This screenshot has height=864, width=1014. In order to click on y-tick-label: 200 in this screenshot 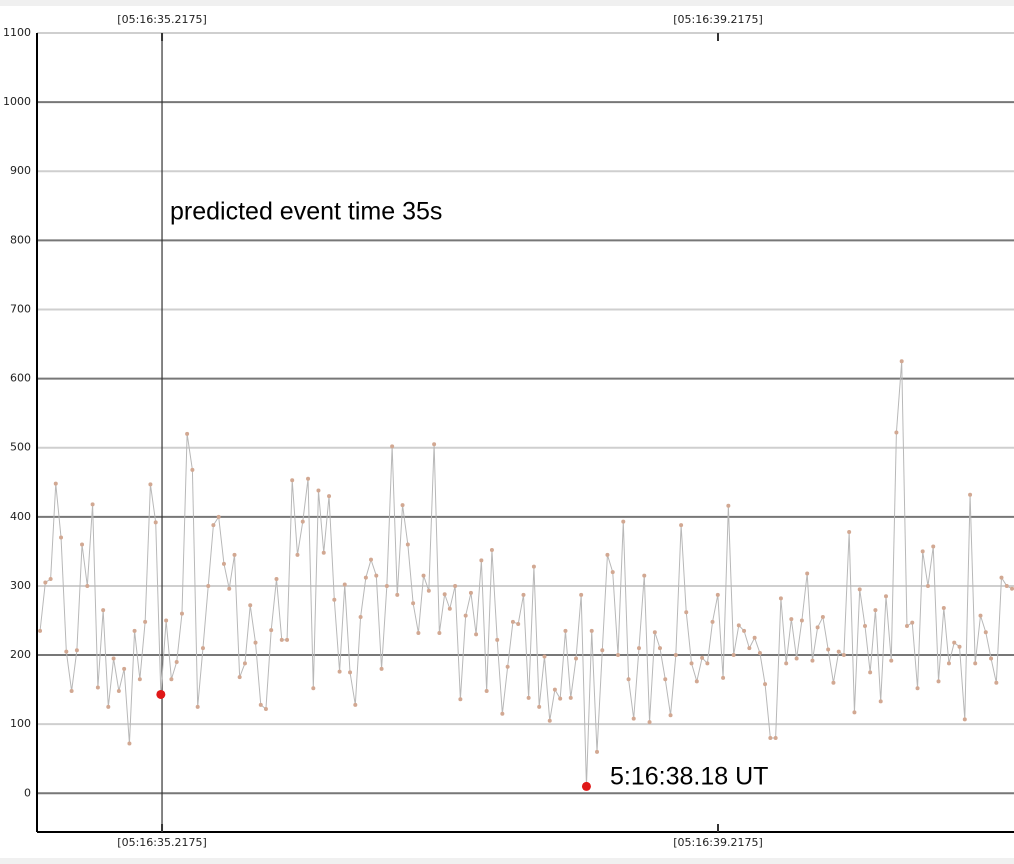, I will do `click(20, 654)`.